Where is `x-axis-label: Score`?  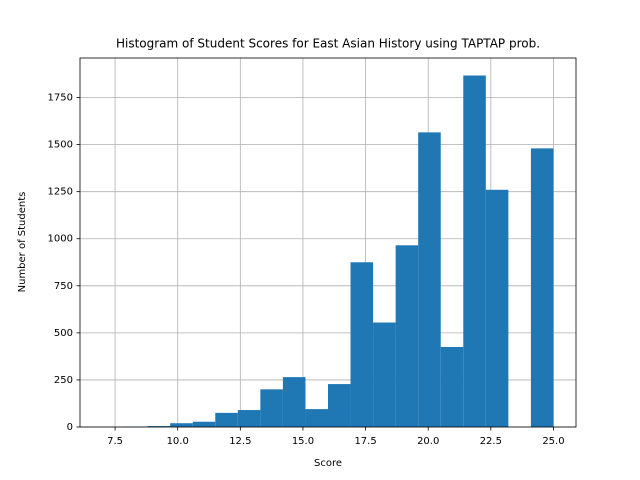 x-axis-label: Score is located at coordinates (328, 463).